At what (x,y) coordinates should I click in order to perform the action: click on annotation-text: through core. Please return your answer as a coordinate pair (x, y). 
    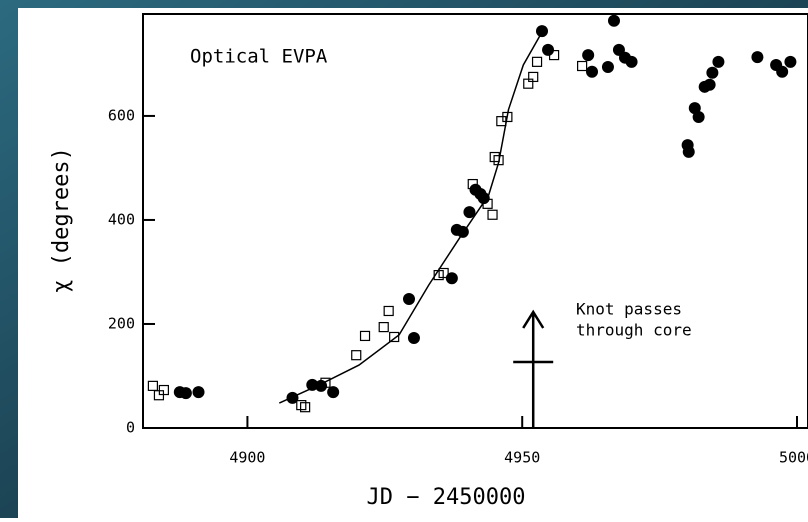
    Looking at the image, I should click on (634, 330).